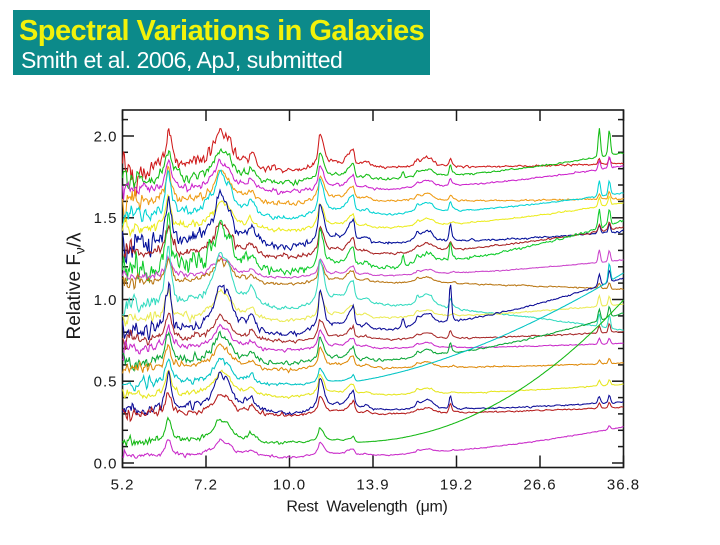 The image size is (720, 545). Describe the element at coordinates (123, 485) in the screenshot. I see `svg-text: 5.2` at that location.